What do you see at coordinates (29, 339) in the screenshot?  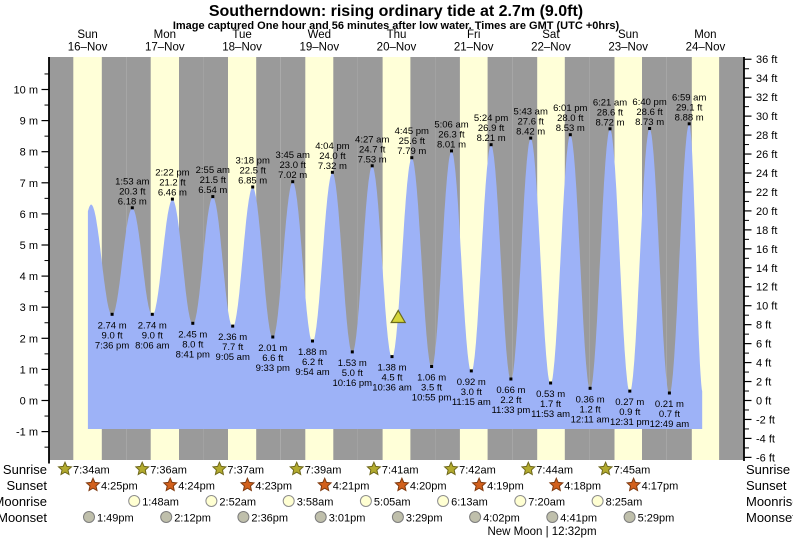 I see `left-tick-label: 2 m` at bounding box center [29, 339].